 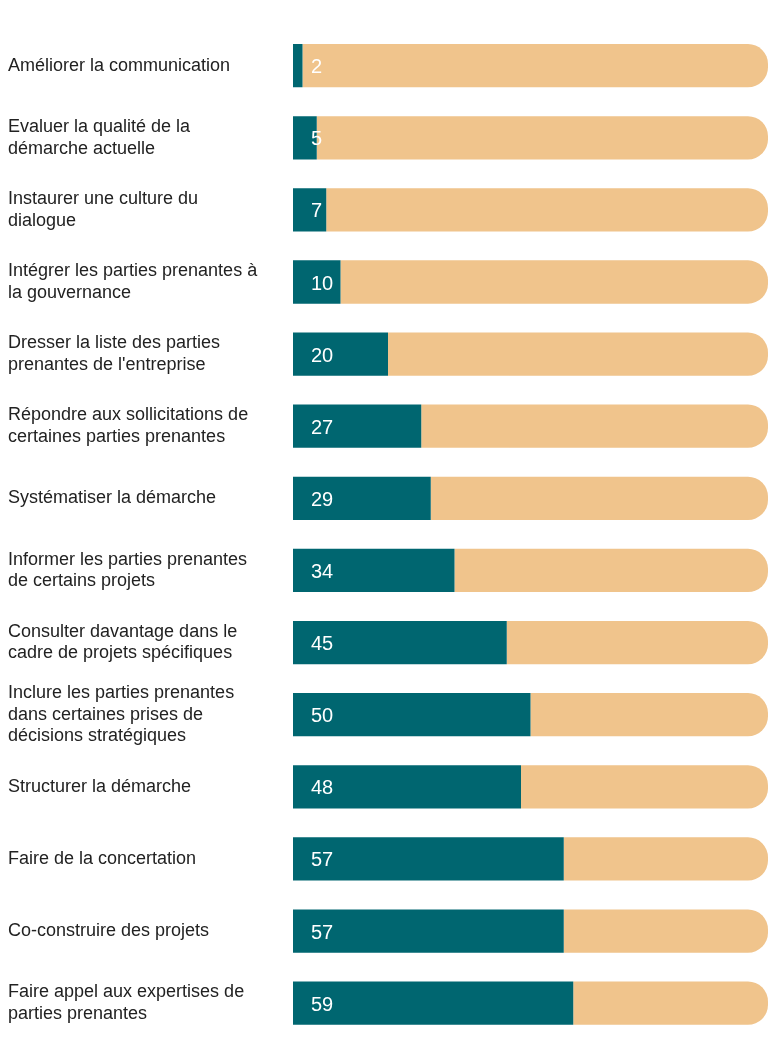 What do you see at coordinates (100, 785) in the screenshot?
I see `y-tick-label: Structurer la démarche` at bounding box center [100, 785].